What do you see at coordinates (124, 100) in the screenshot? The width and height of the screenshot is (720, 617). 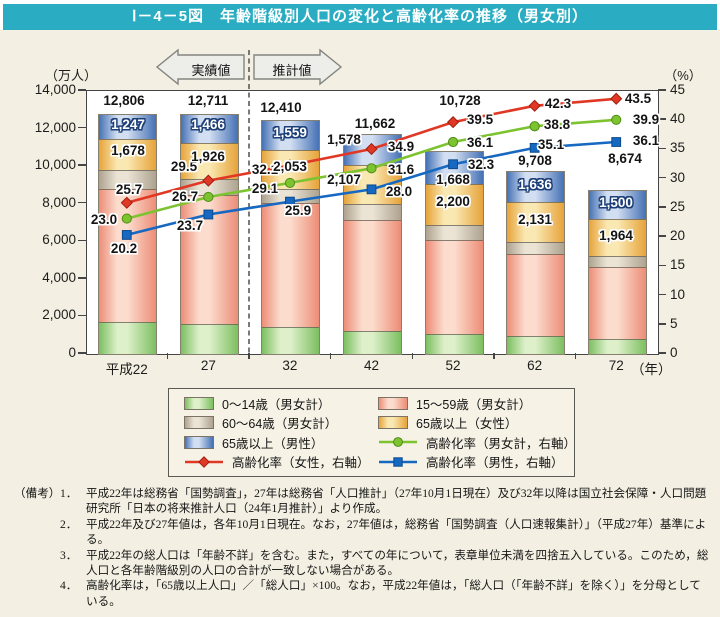 I see `total-population-label: 12,806` at bounding box center [124, 100].